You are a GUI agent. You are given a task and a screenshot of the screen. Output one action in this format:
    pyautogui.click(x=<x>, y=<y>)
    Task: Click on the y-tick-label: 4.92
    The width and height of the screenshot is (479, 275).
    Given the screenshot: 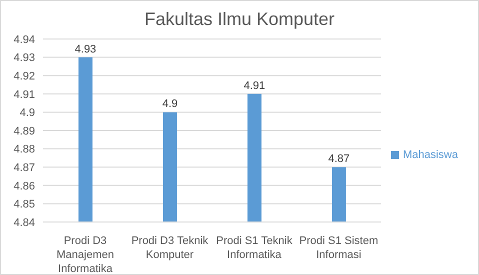 What is the action you would take?
    pyautogui.click(x=24, y=76)
    